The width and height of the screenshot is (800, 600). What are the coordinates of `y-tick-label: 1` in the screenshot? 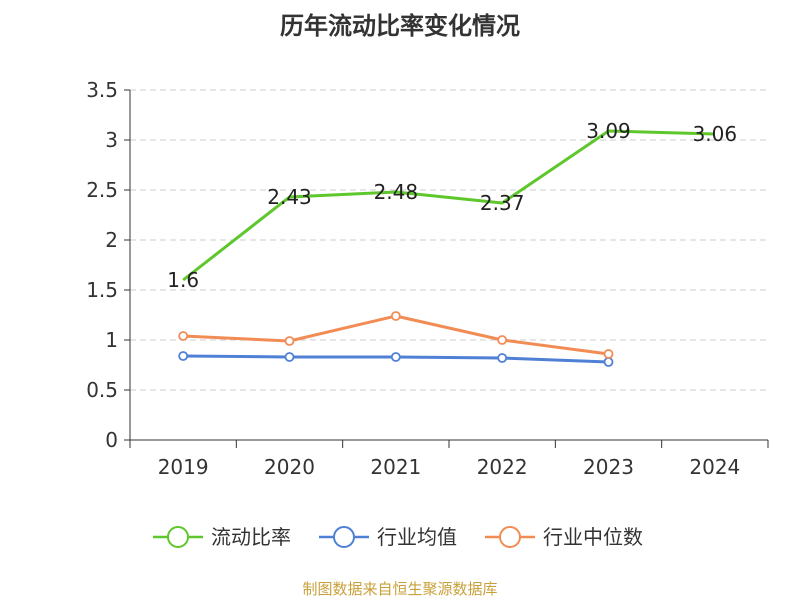 It's located at (111, 340).